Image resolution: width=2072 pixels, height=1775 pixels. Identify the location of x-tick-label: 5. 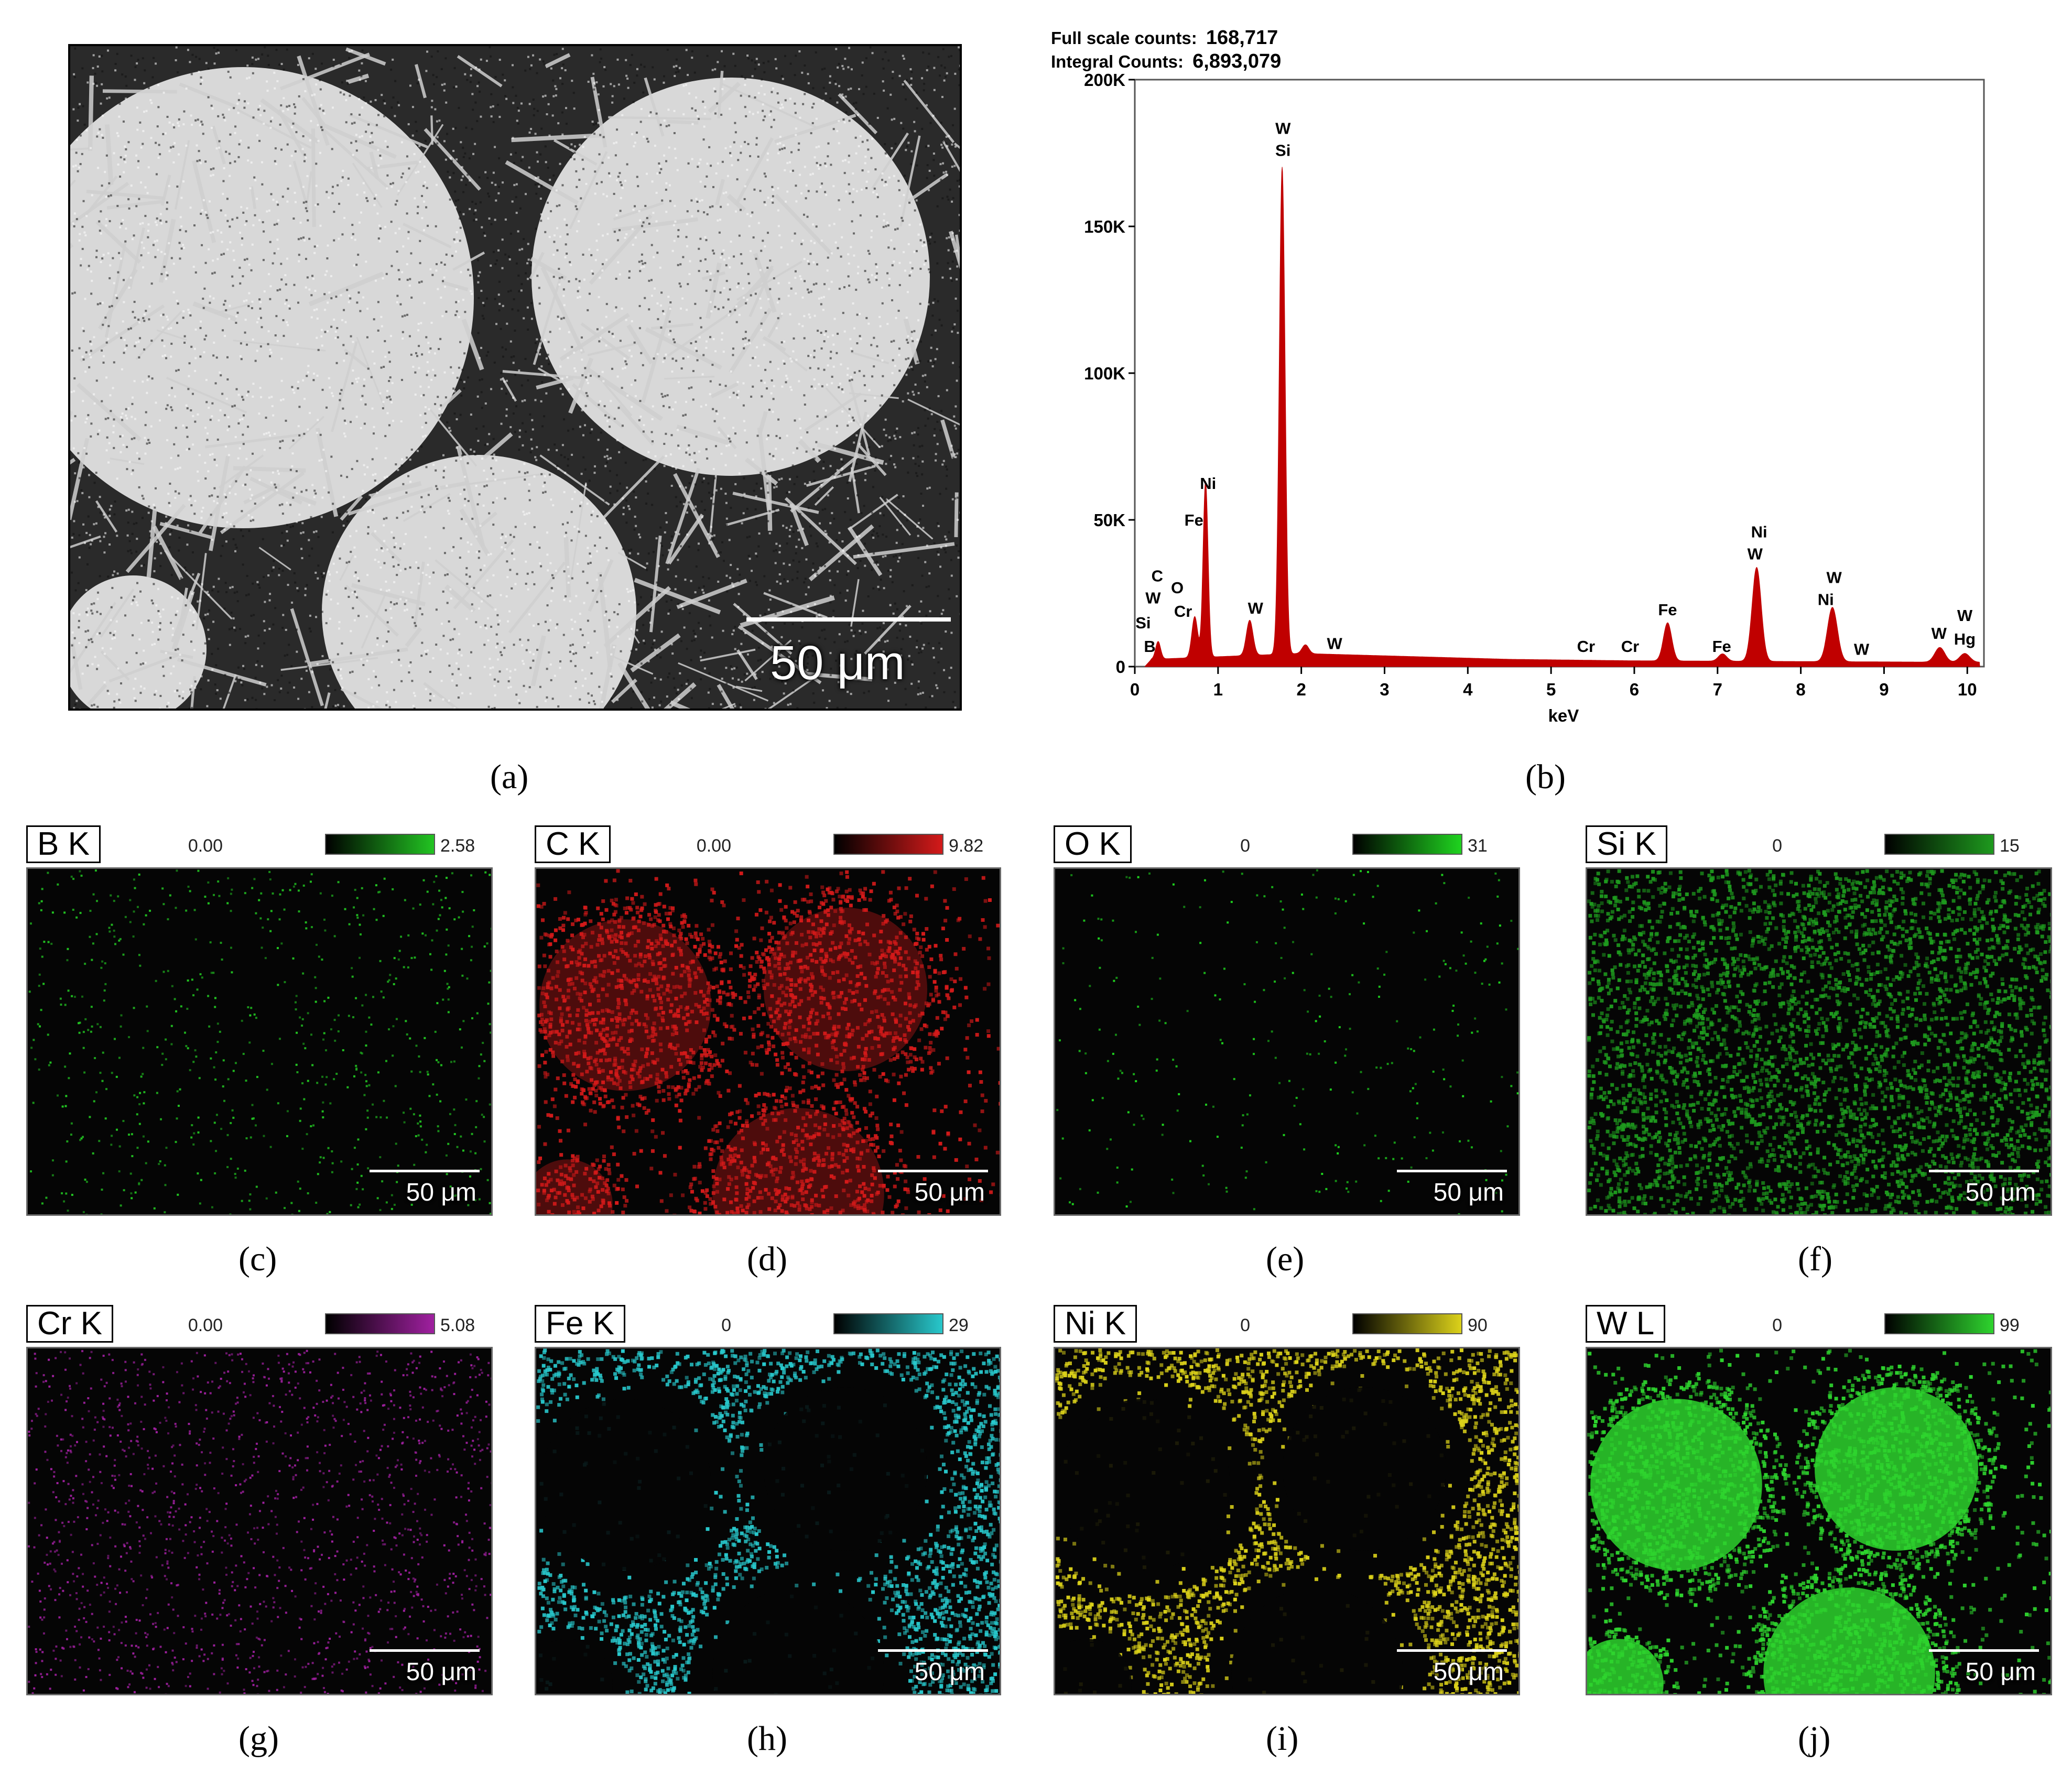
(1551, 689).